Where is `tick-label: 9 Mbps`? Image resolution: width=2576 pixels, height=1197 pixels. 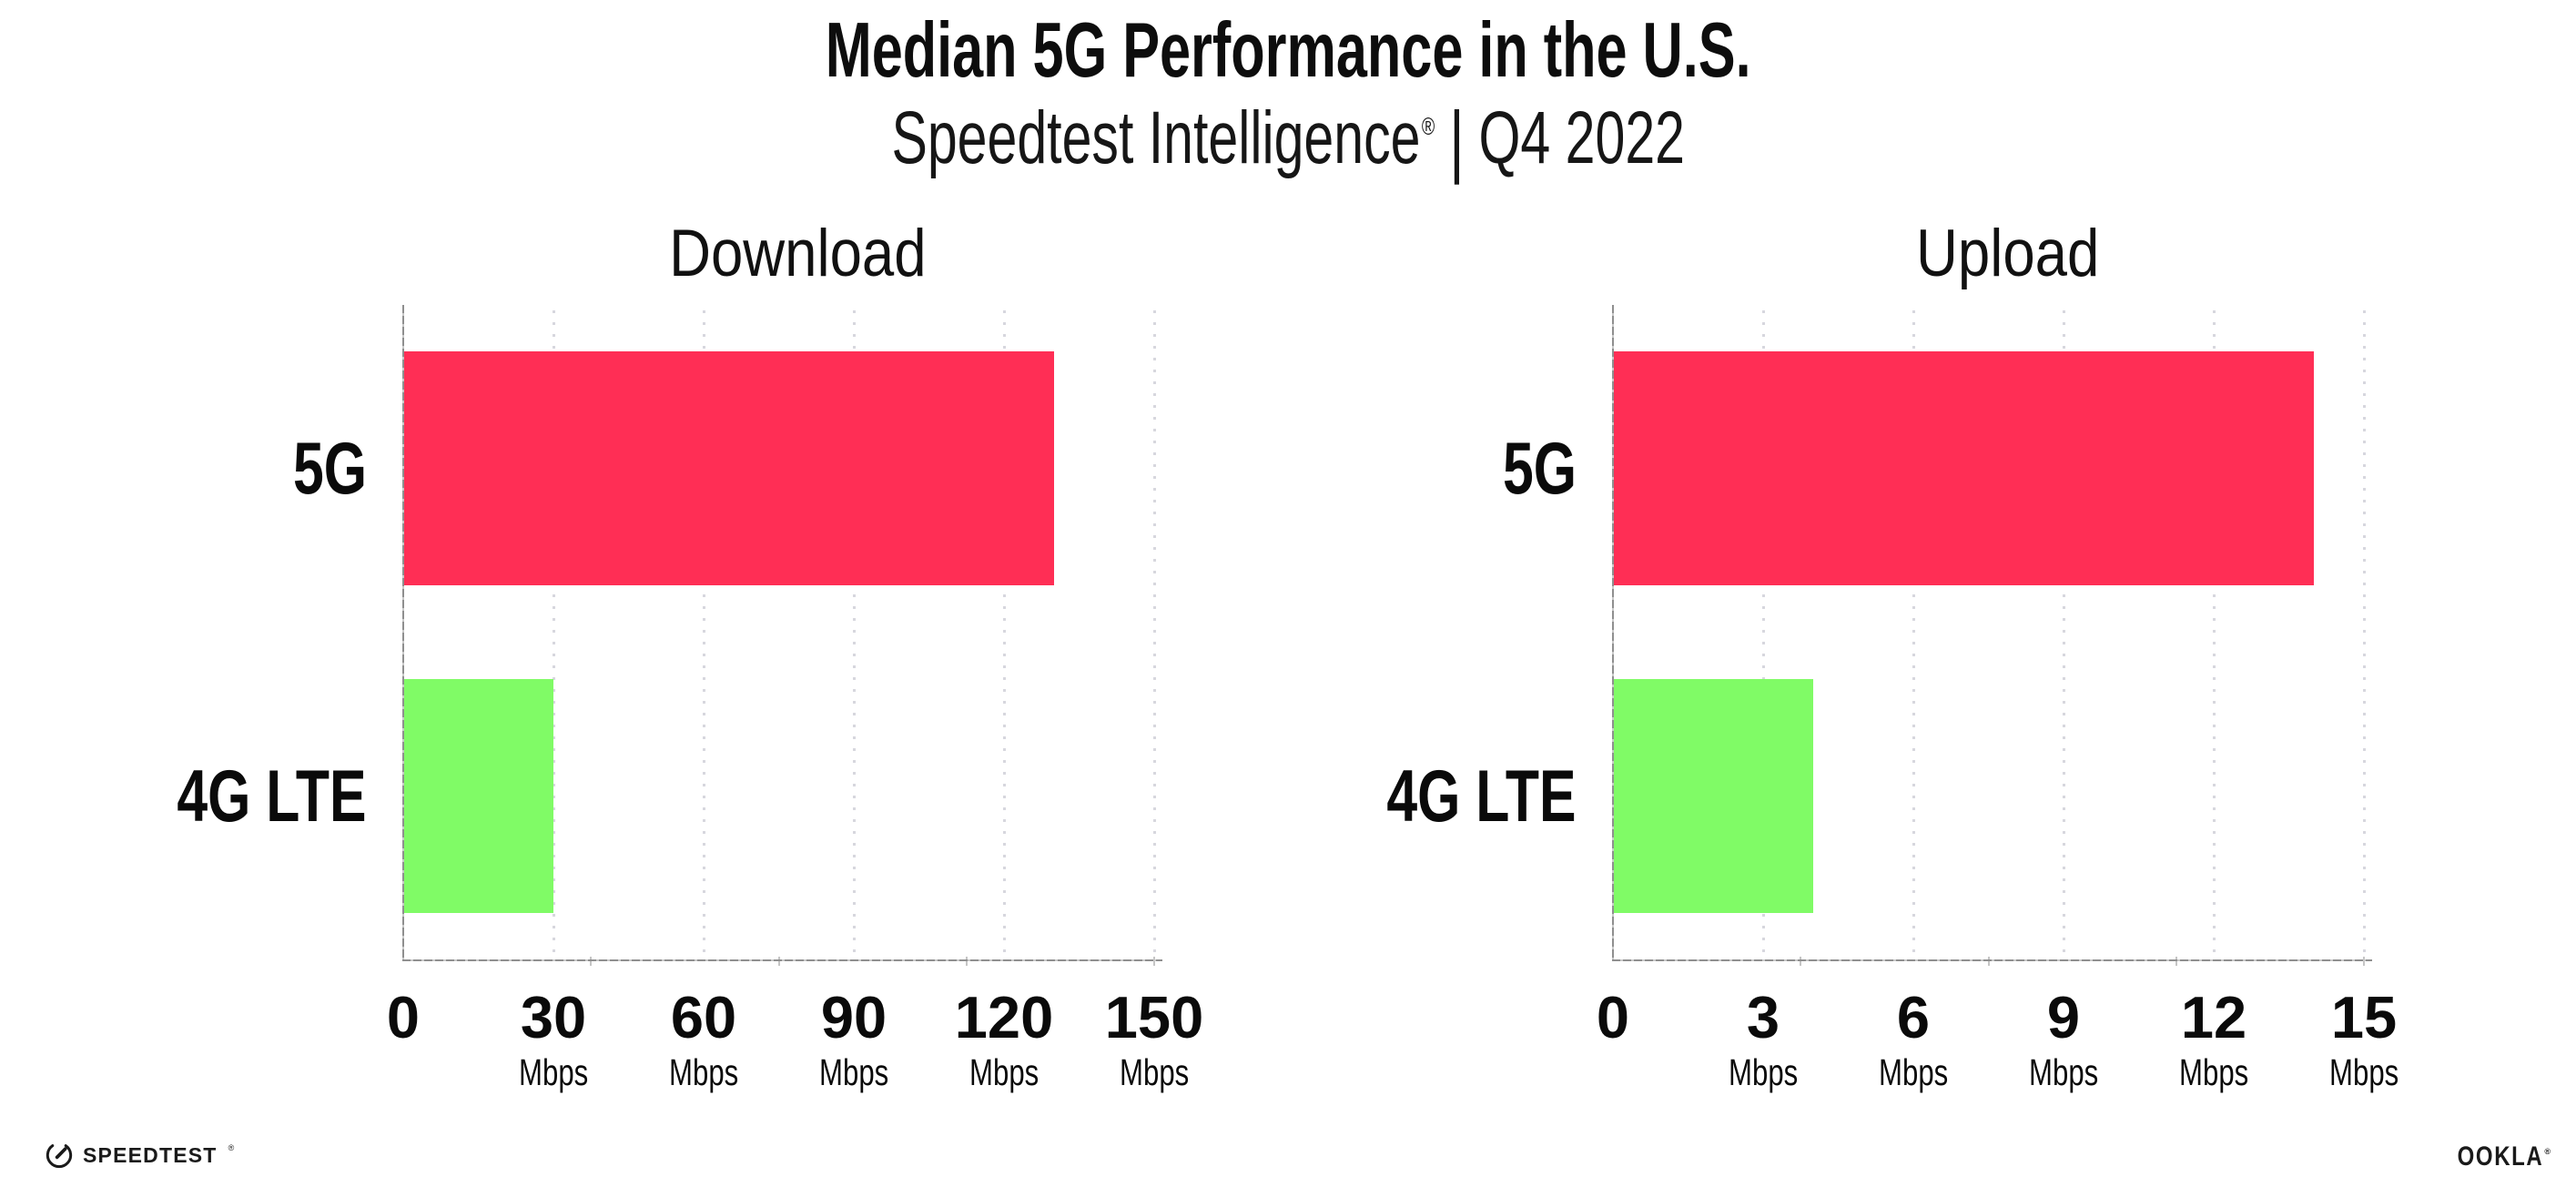 tick-label: 9 Mbps is located at coordinates (2063, 1039).